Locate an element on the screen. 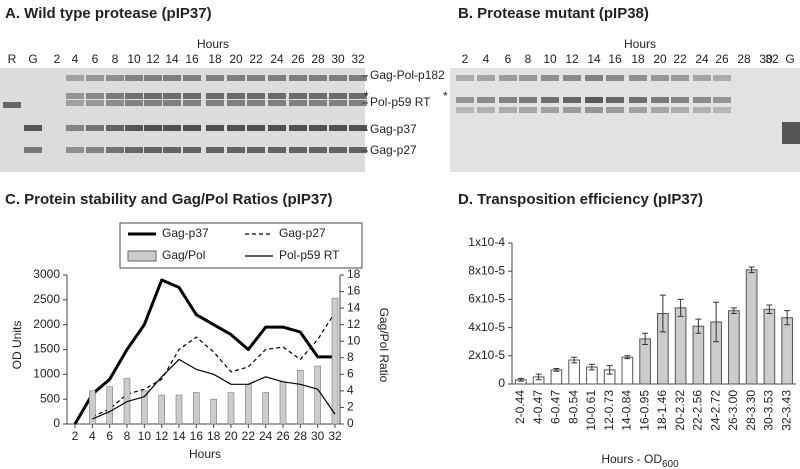  lane-label: 10 is located at coordinates (134, 59).